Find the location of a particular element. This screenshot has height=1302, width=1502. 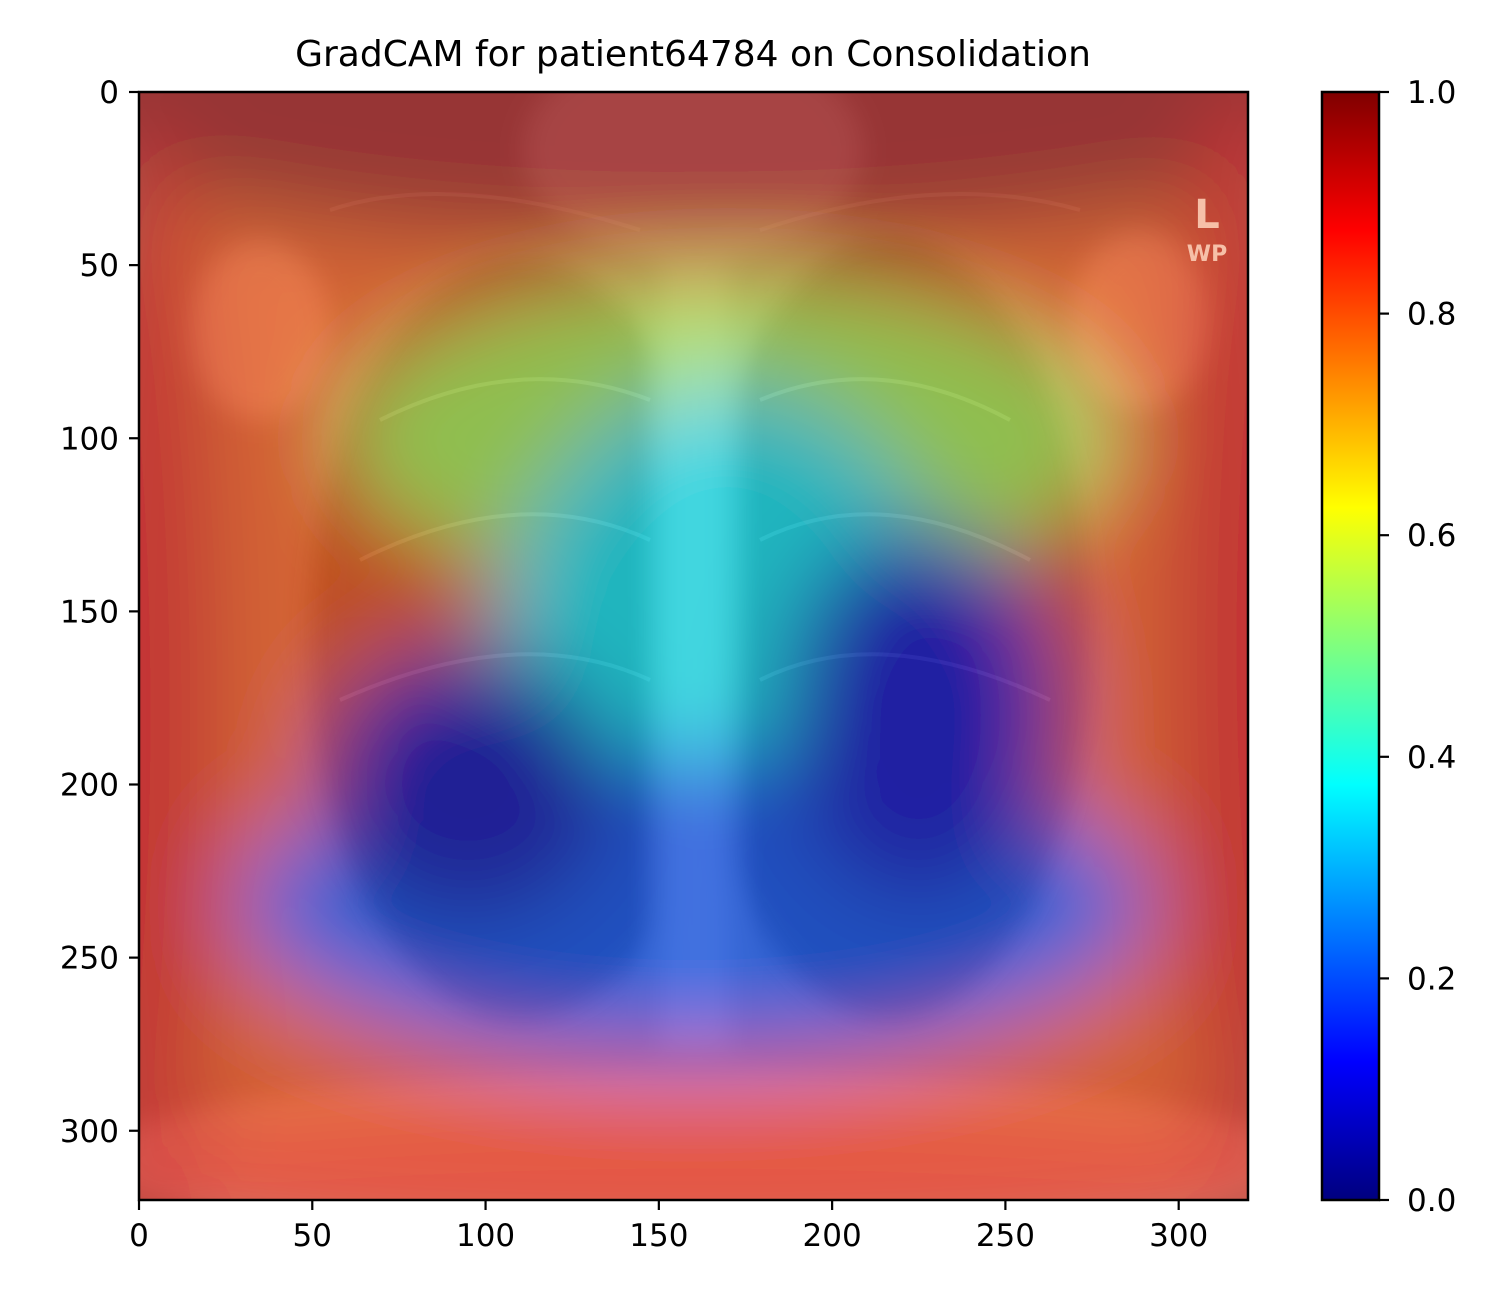

x-tick-label: 0 is located at coordinates (139, 1236).